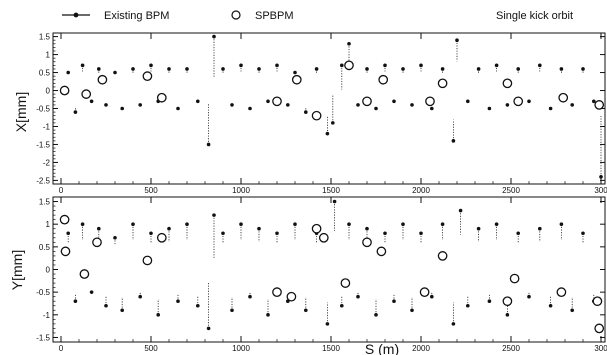 The image size is (607, 355). I want to click on chart-title: Single kick orbit, so click(534, 16).